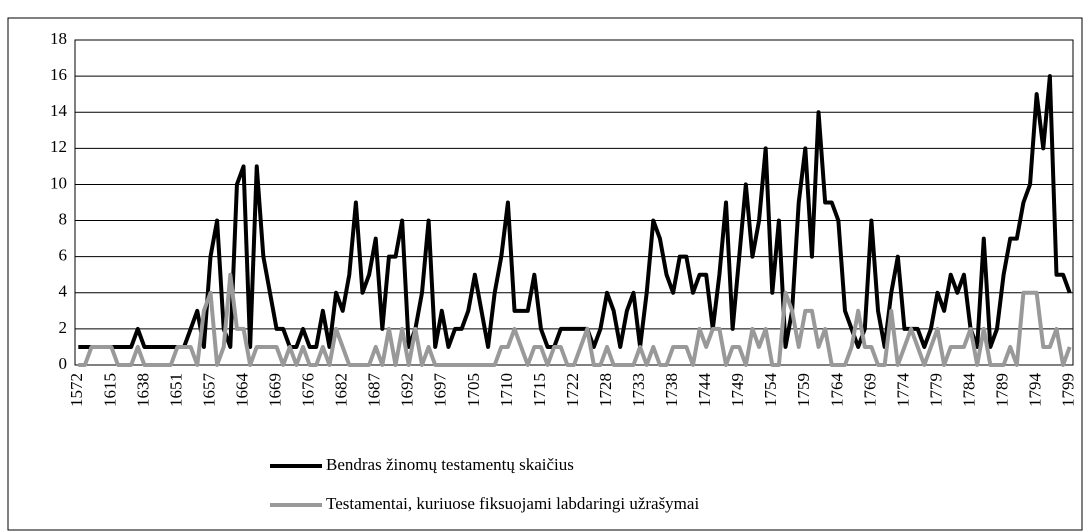 The height and width of the screenshot is (532, 1089). I want to click on x-tick-label: 1615, so click(109, 390).